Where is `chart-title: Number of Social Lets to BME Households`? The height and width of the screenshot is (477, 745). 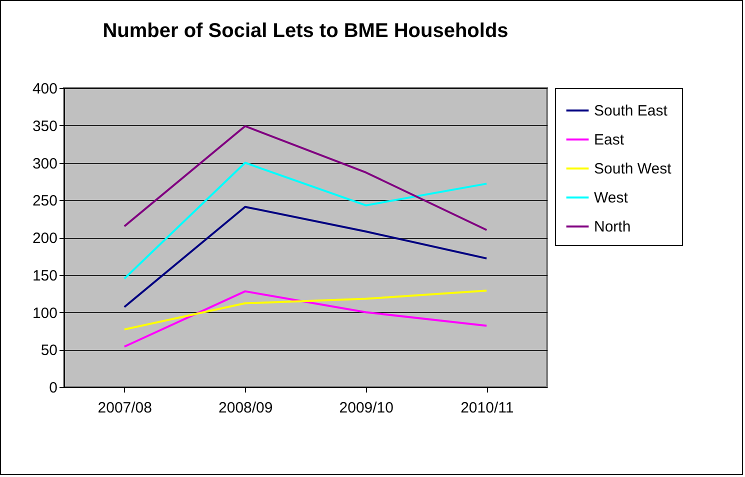 chart-title: Number of Social Lets to BME Households is located at coordinates (305, 31).